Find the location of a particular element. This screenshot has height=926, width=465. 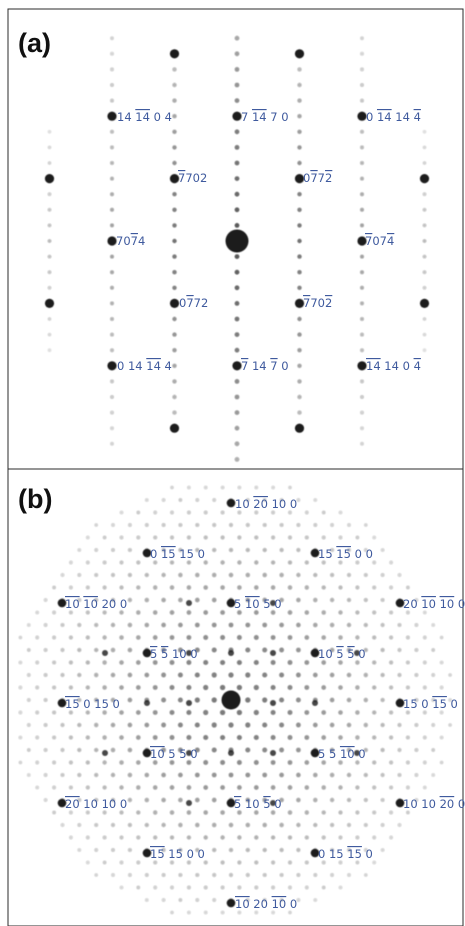

index-text: 7 0 is located at coordinates (278, 117).